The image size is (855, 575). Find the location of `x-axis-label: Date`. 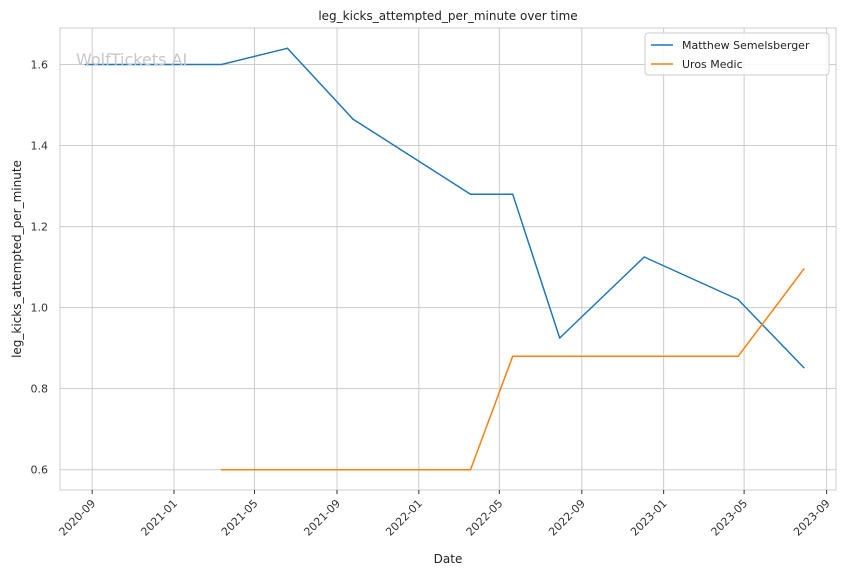

x-axis-label: Date is located at coordinates (448, 559).